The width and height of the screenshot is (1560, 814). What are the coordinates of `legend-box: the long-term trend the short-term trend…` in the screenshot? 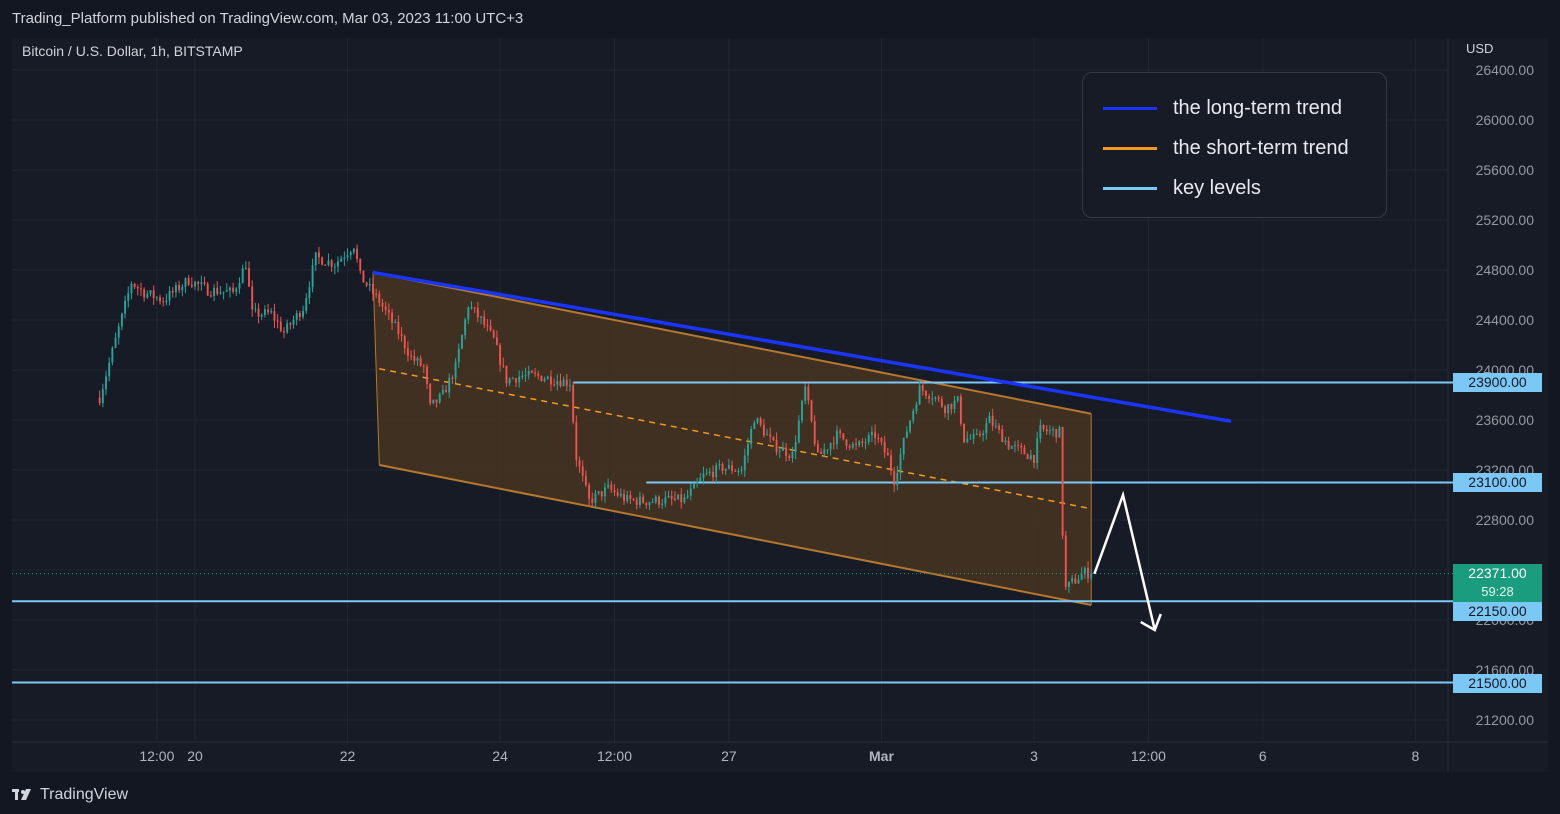 It's located at (1234, 145).